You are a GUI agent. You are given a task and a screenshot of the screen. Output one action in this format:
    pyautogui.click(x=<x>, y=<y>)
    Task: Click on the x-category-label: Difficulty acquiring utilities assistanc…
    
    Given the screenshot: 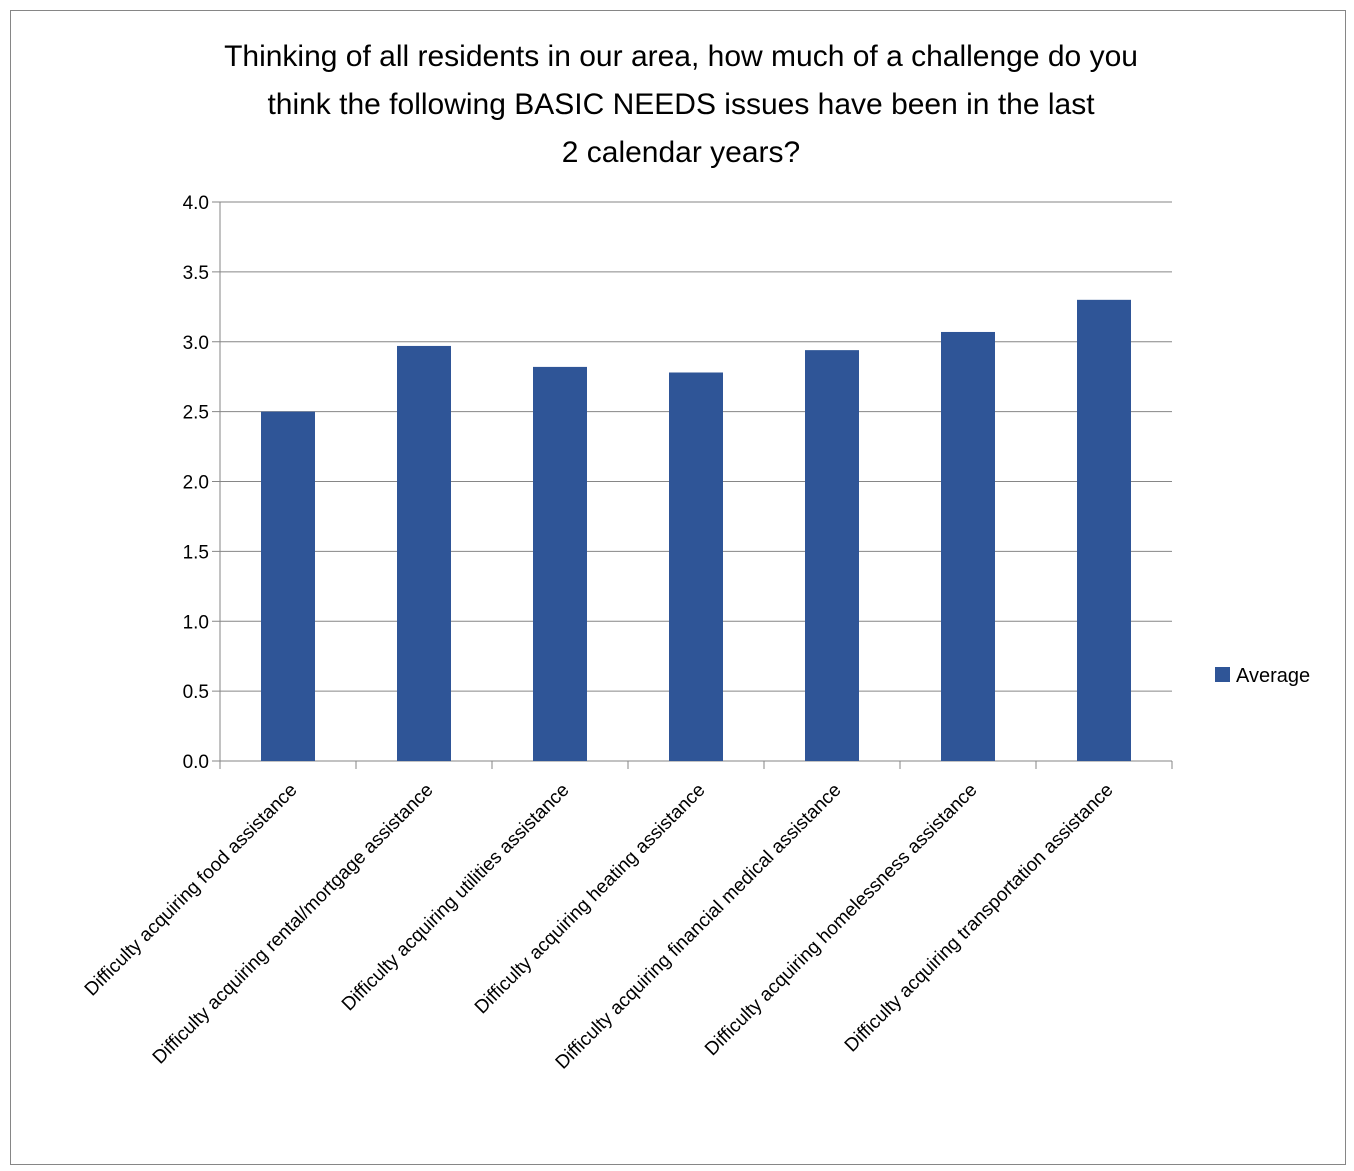 What is the action you would take?
    pyautogui.click(x=456, y=898)
    